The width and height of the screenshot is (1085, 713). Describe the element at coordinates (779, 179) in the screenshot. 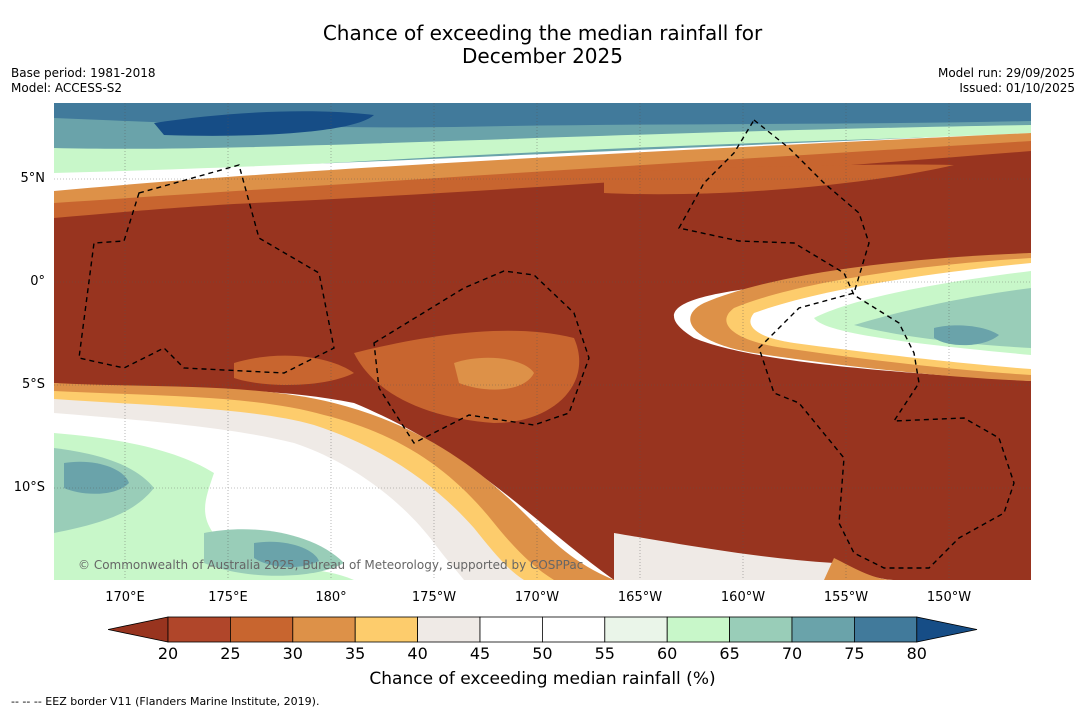

I see `north-orange-patch` at that location.